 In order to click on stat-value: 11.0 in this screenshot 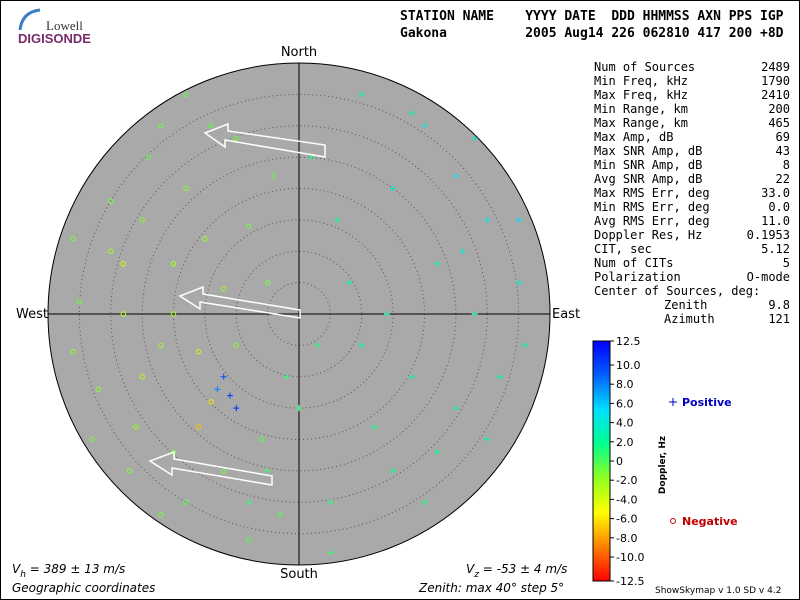, I will do `click(775, 221)`.